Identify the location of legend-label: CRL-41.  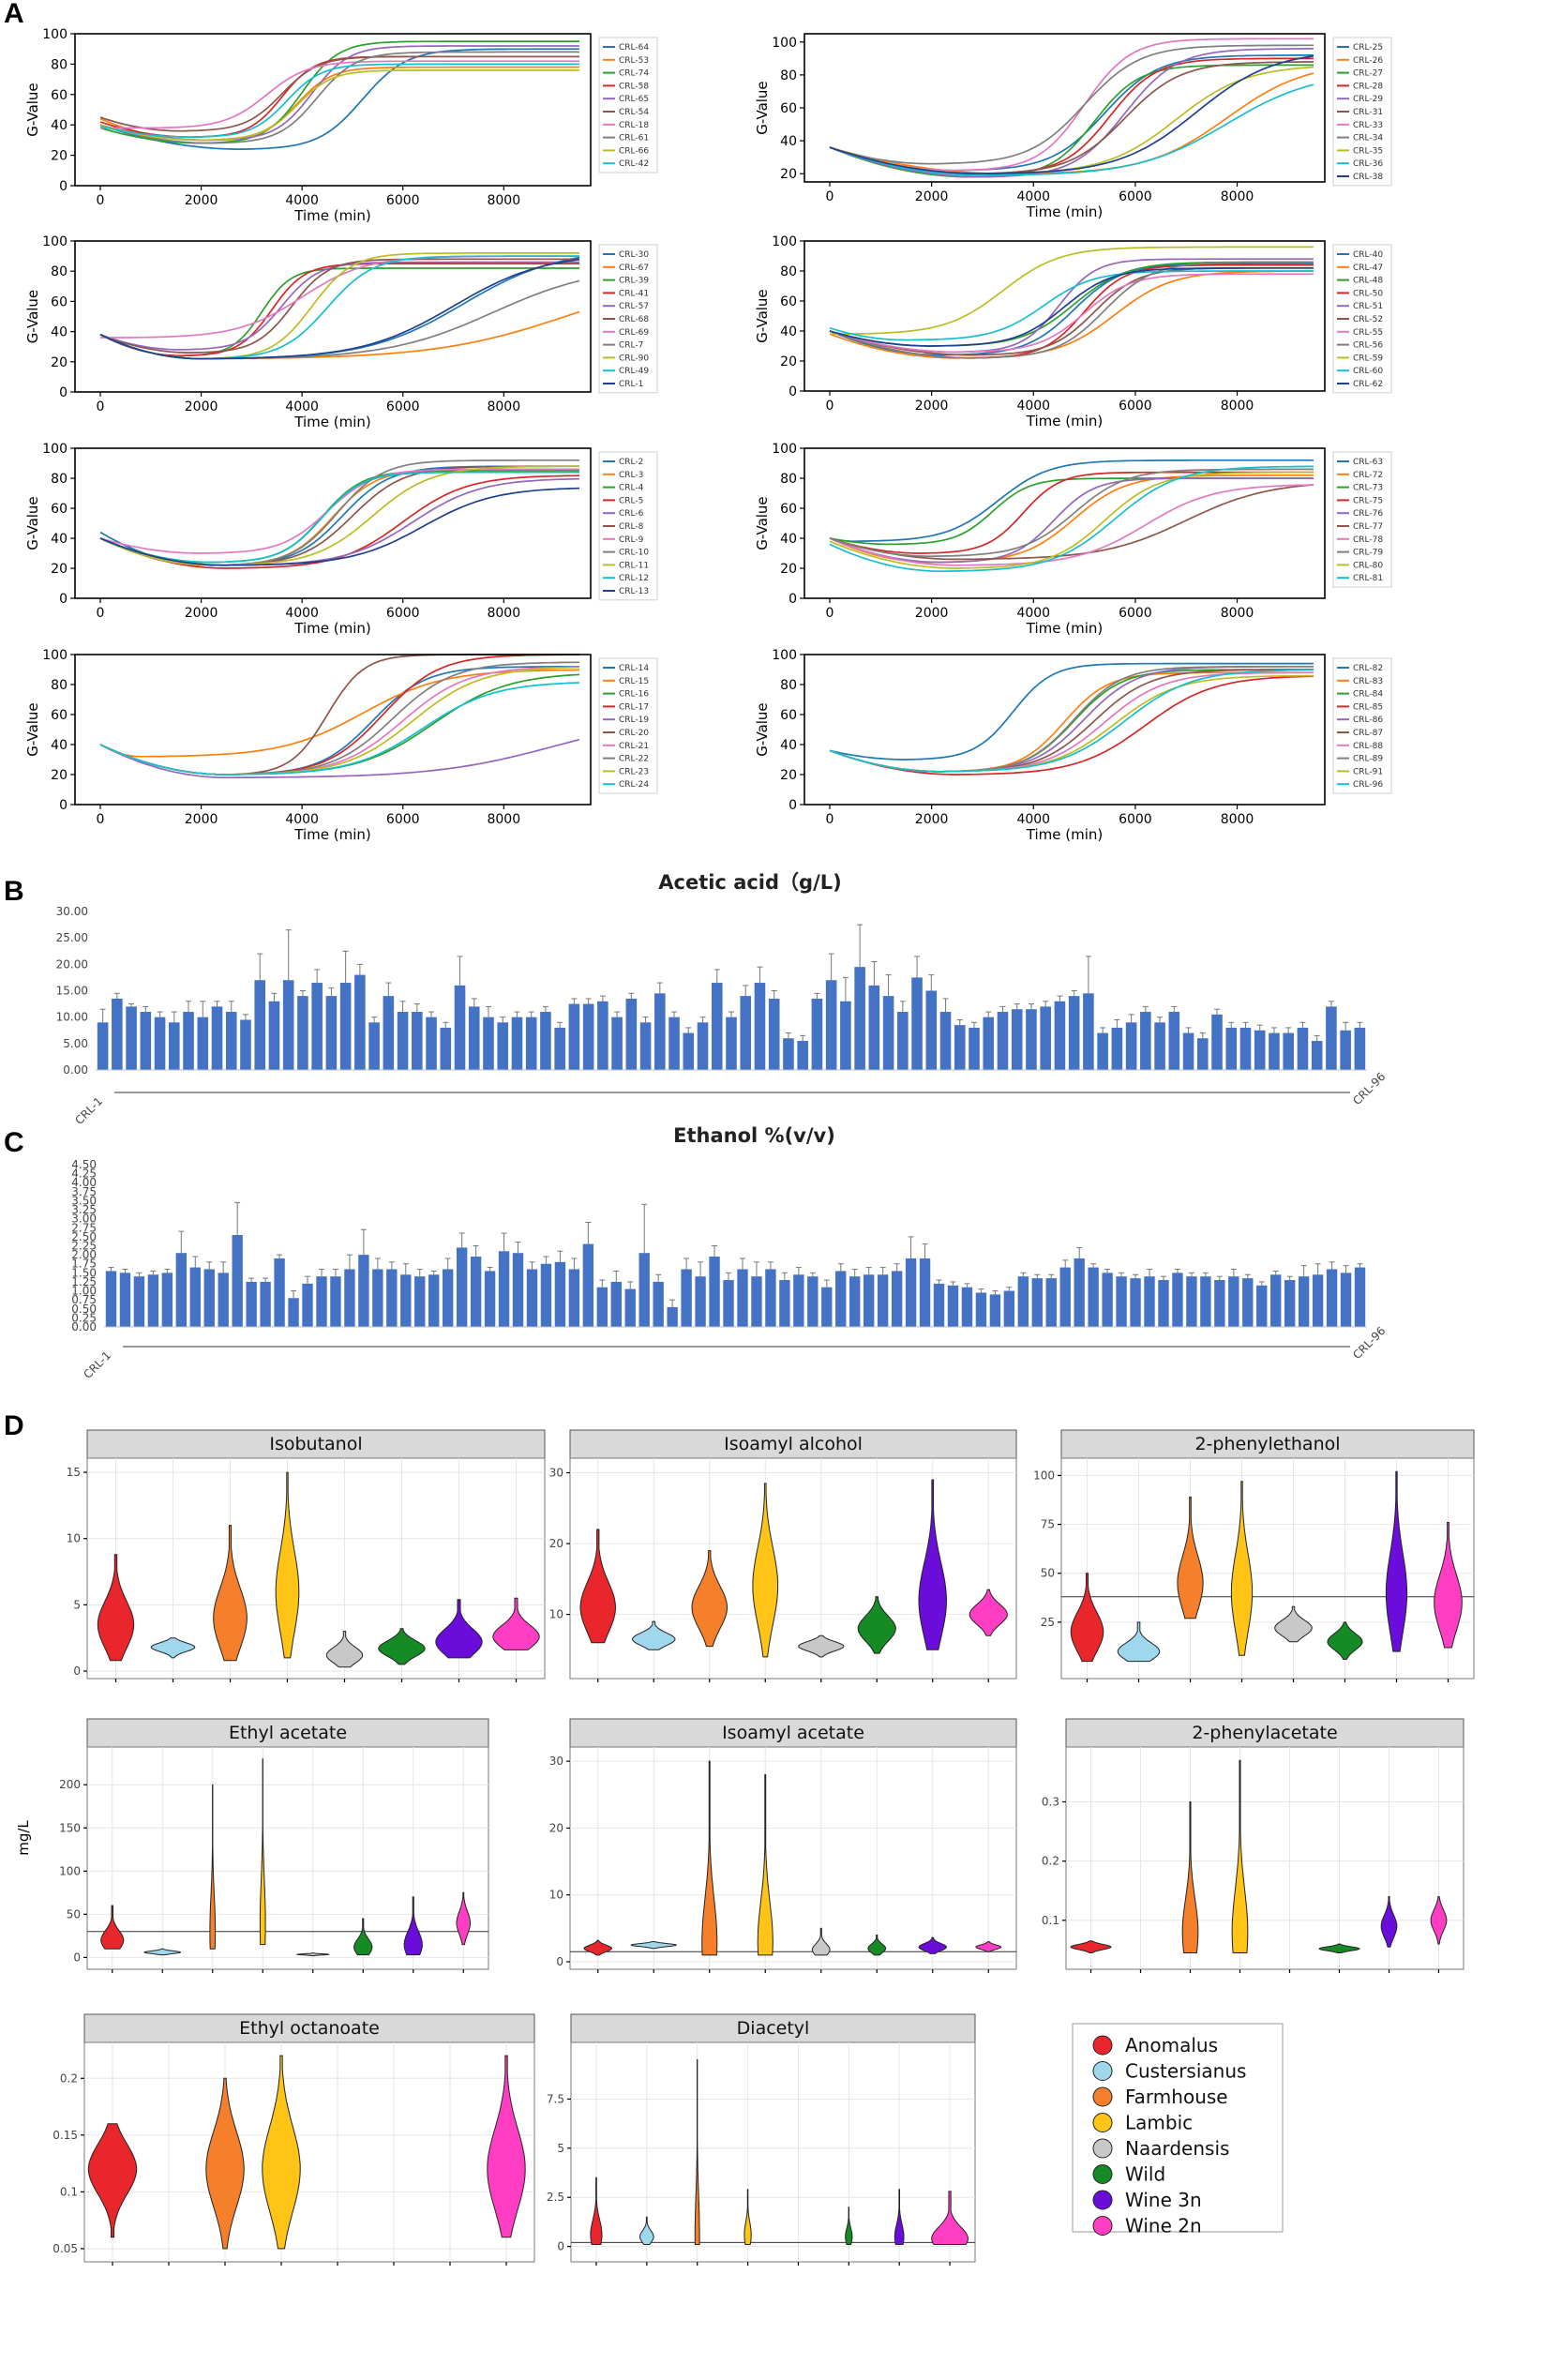
(634, 293).